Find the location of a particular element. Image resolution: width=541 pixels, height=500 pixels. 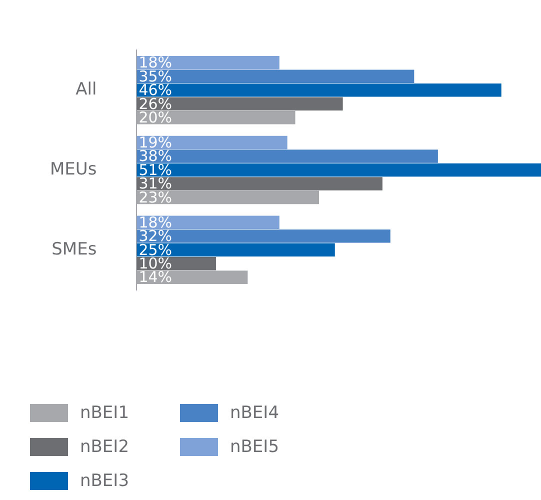

y-tick-label: All is located at coordinates (86, 90).